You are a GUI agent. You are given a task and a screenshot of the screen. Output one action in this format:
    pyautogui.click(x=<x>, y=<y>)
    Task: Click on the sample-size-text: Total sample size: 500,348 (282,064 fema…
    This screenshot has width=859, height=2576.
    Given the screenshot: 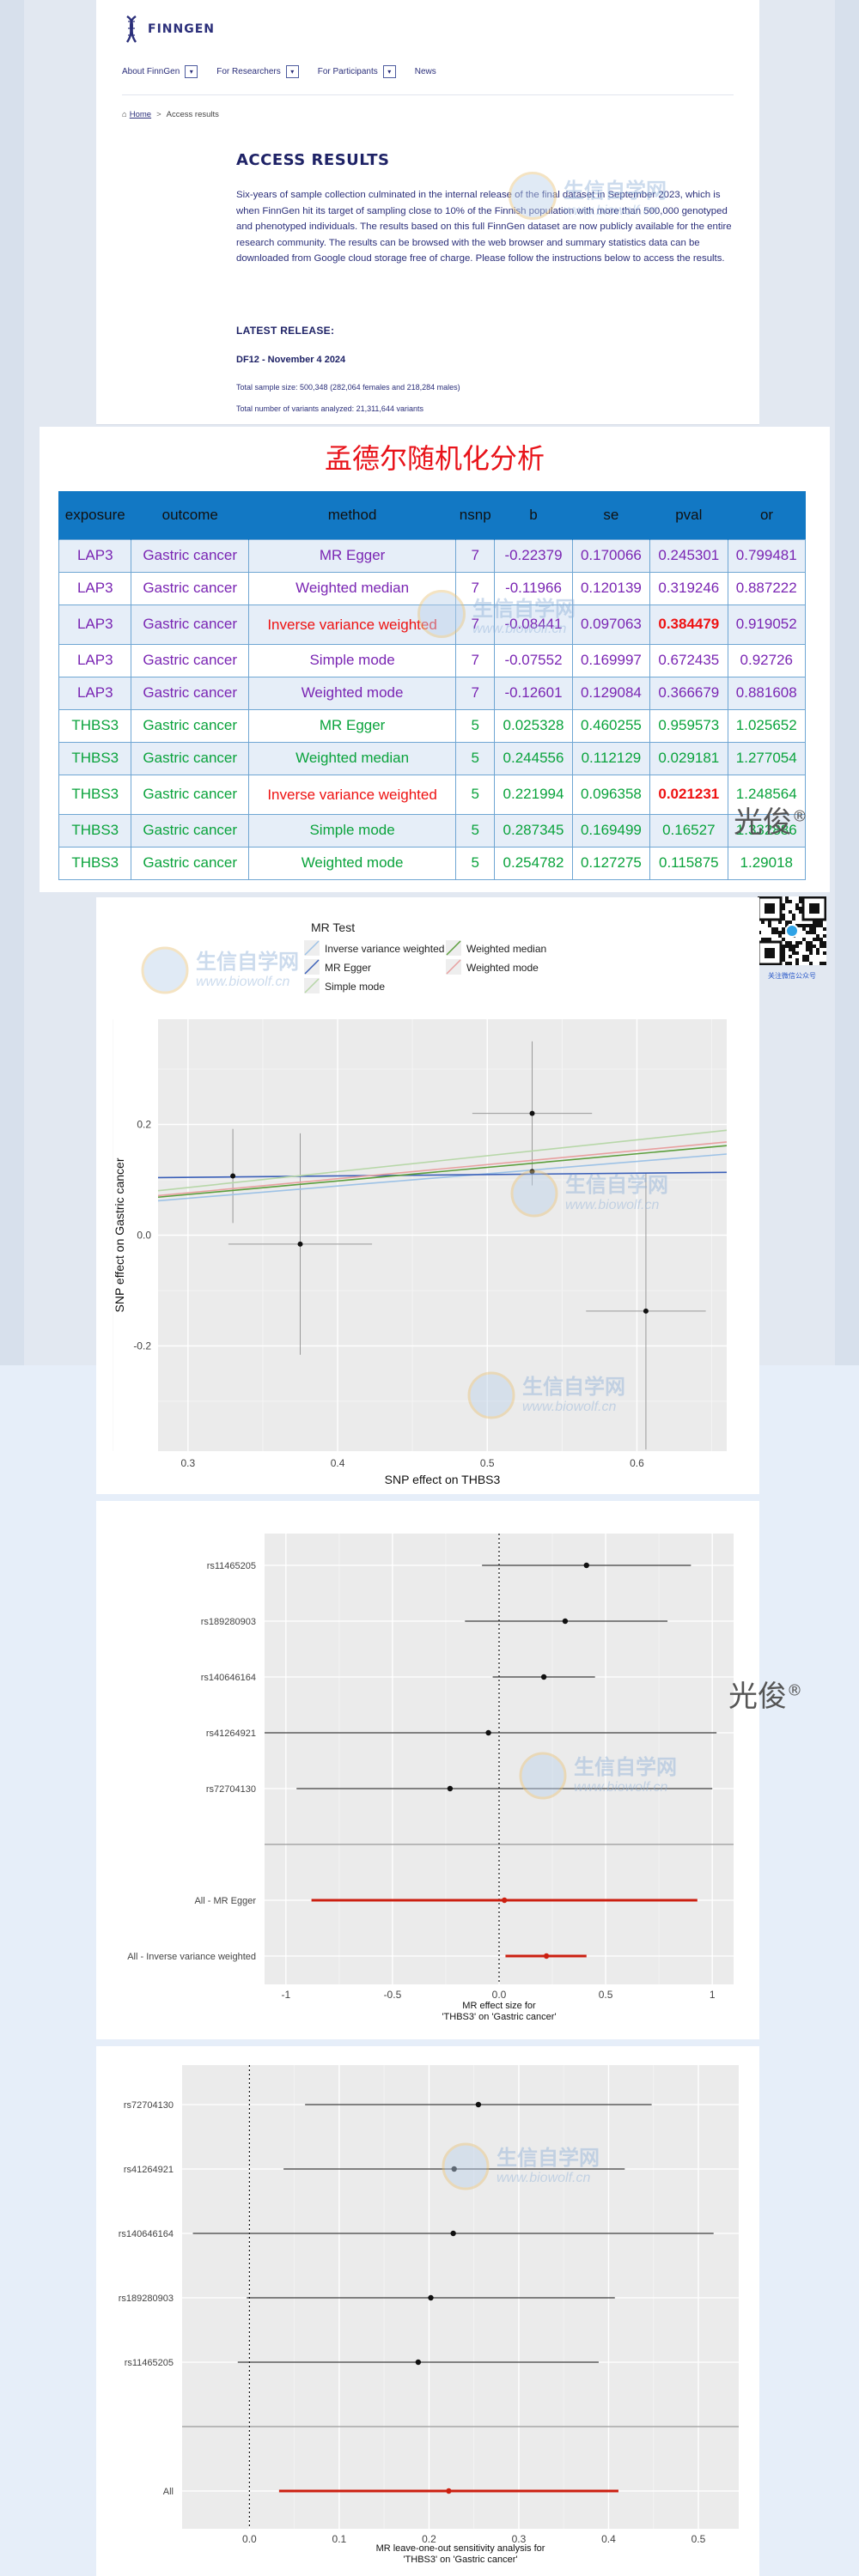 What is the action you would take?
    pyautogui.click(x=348, y=388)
    